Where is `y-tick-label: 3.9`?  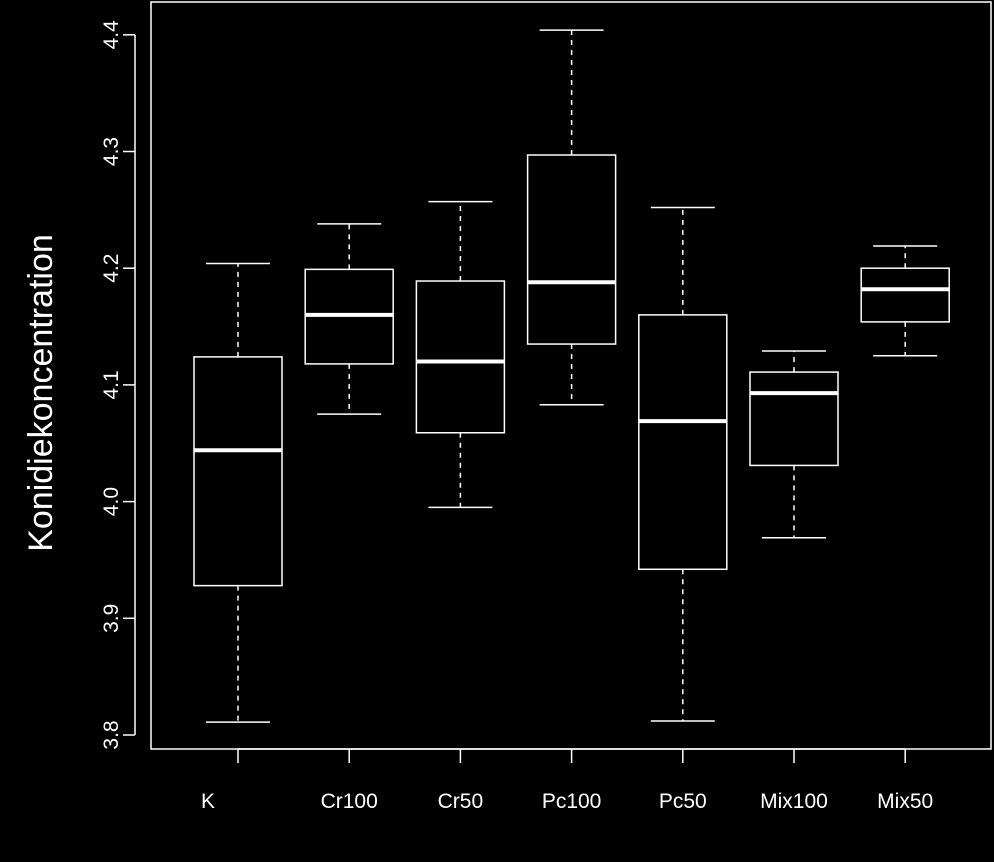 y-tick-label: 3.9 is located at coordinates (111, 618).